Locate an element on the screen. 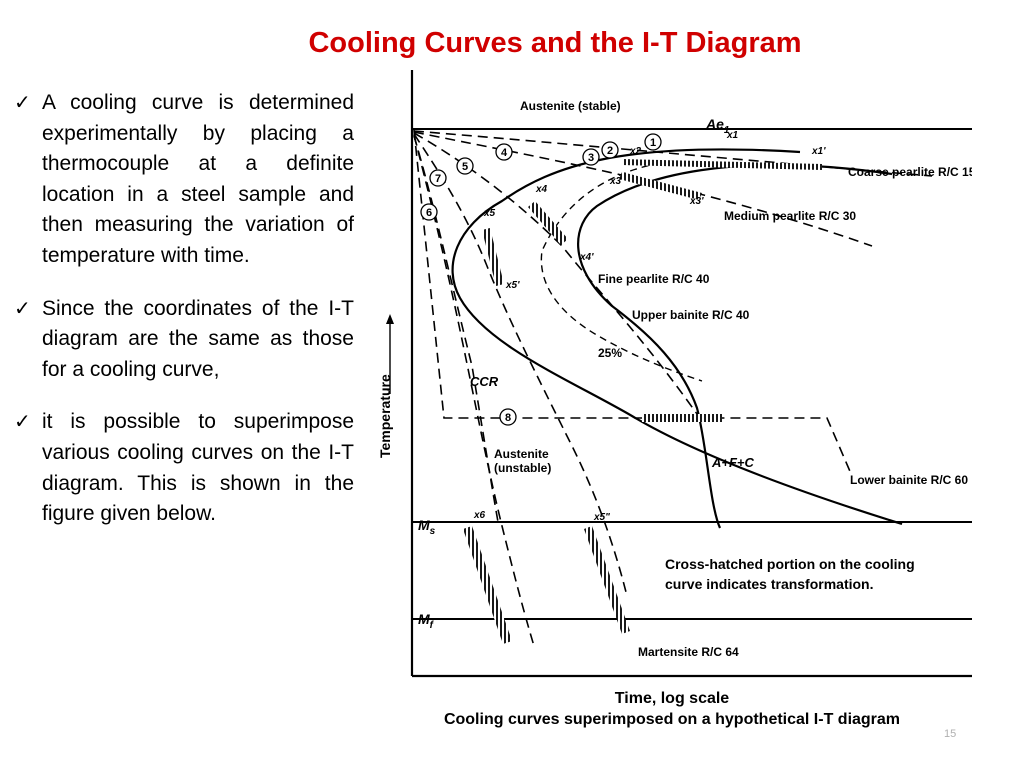 Image resolution: width=1024 pixels, height=768 pixels. svg-text: 5 is located at coordinates (465, 167).